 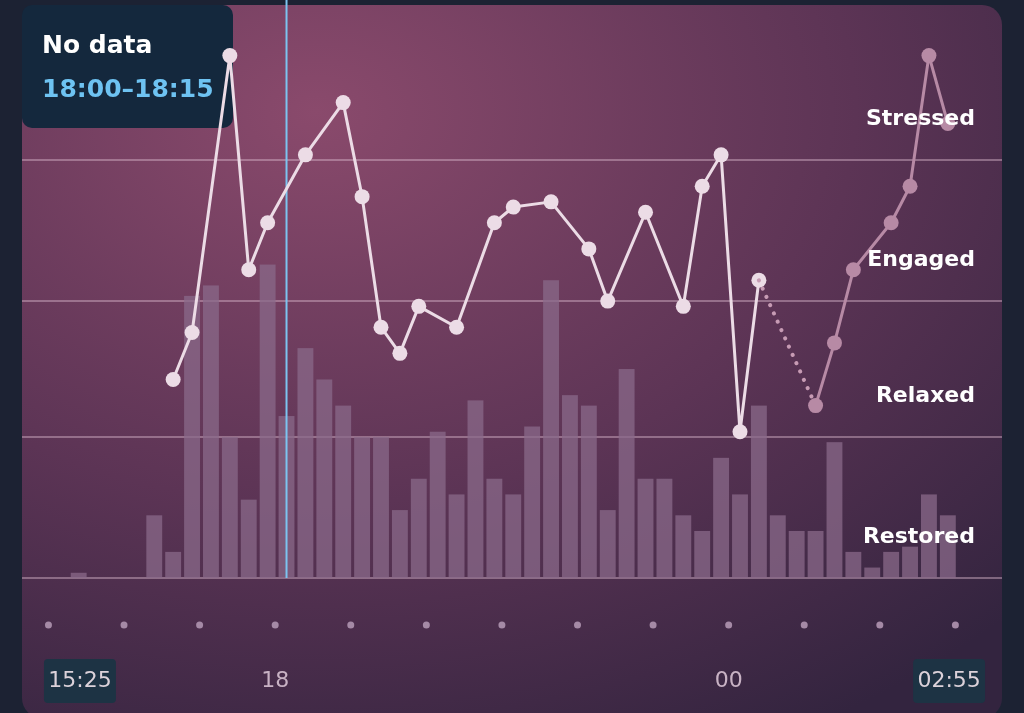 I want to click on x-tick-label: 00, so click(x=728, y=679).